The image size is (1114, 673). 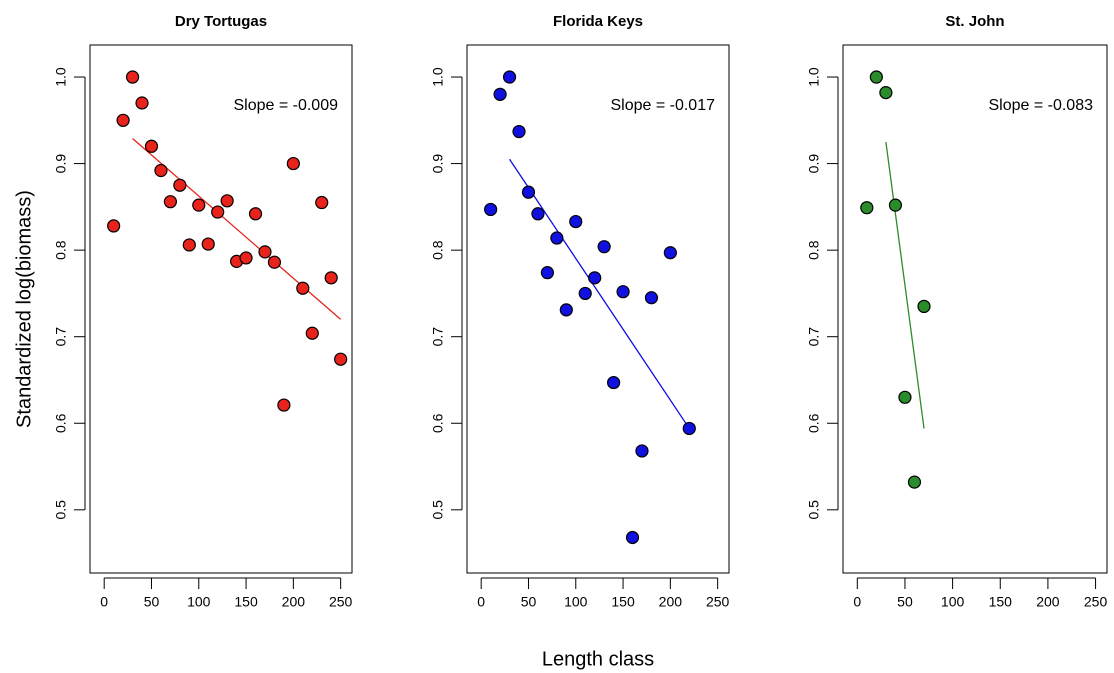 What do you see at coordinates (598, 659) in the screenshot?
I see `x-axis-label: Length class` at bounding box center [598, 659].